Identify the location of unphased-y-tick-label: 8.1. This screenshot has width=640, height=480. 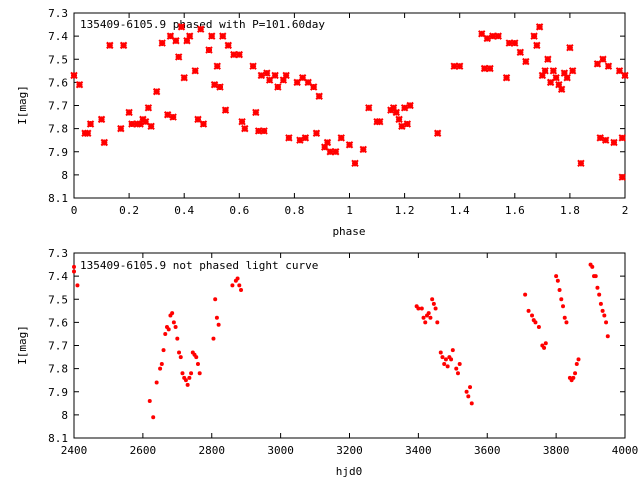
(58, 438).